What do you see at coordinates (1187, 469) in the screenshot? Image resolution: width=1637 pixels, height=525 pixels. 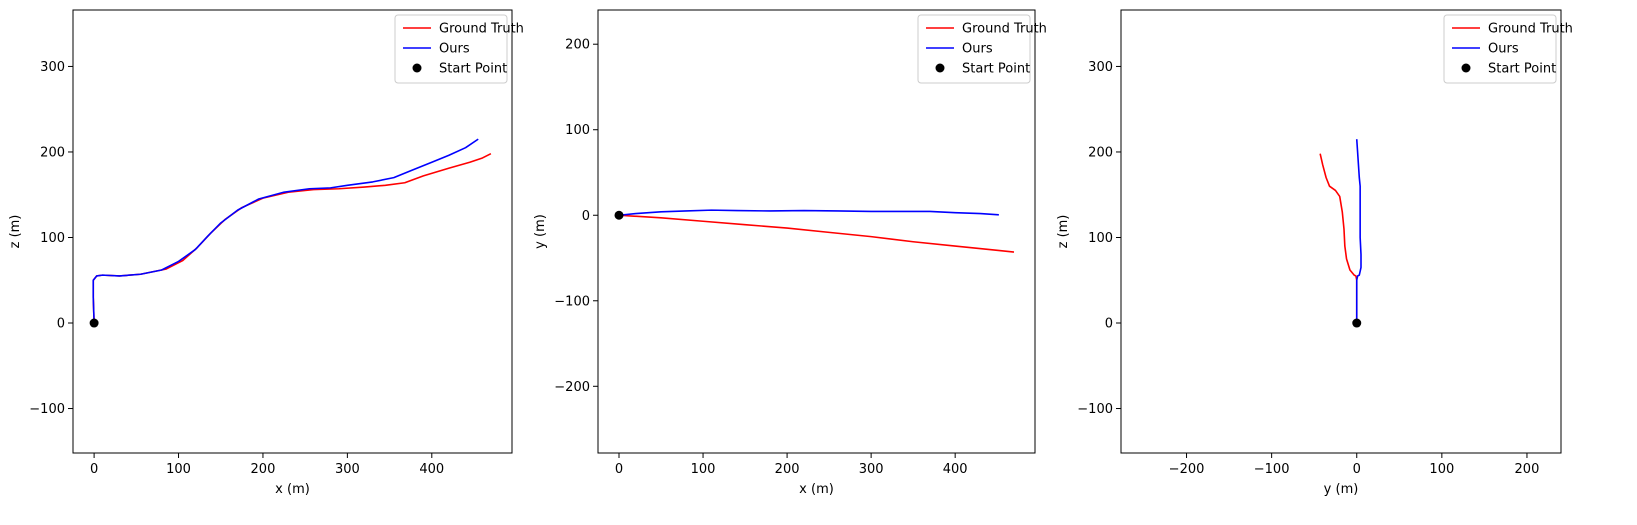 I see `x-tick-label: −200` at bounding box center [1187, 469].